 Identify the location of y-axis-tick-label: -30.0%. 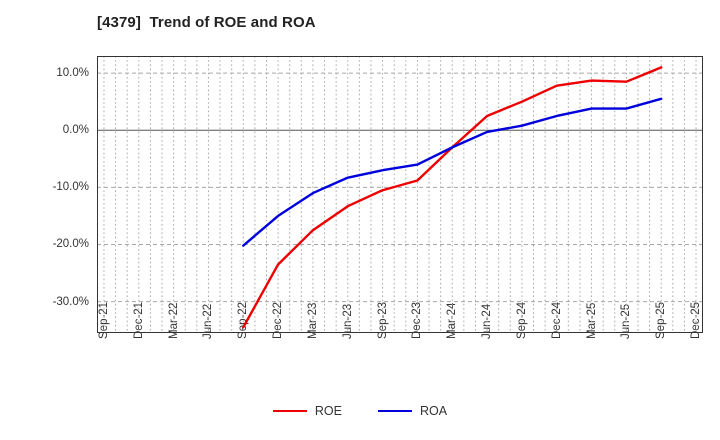
(70, 301).